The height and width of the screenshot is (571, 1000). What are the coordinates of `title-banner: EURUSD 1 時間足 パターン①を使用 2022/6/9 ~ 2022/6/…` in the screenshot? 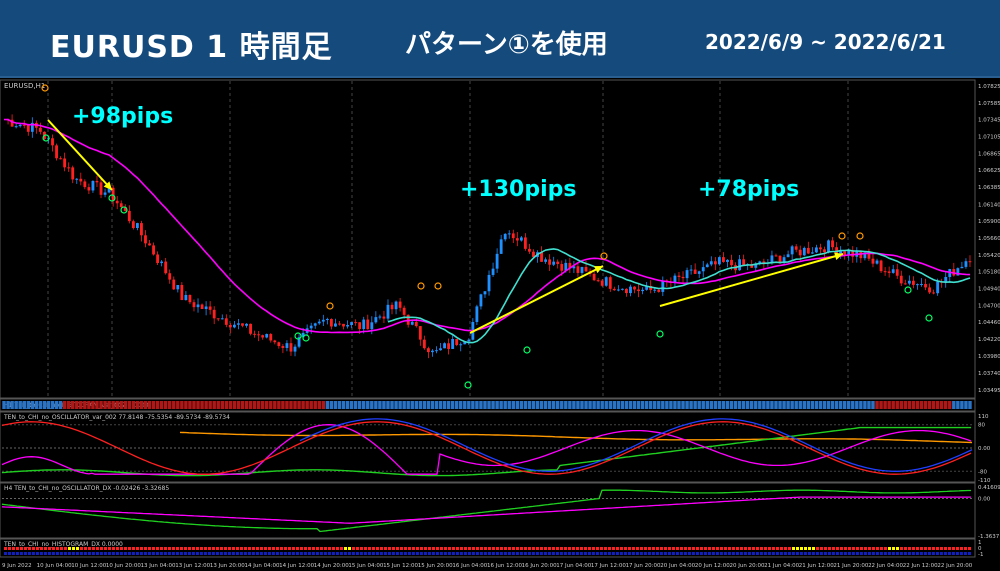 It's located at (500, 39).